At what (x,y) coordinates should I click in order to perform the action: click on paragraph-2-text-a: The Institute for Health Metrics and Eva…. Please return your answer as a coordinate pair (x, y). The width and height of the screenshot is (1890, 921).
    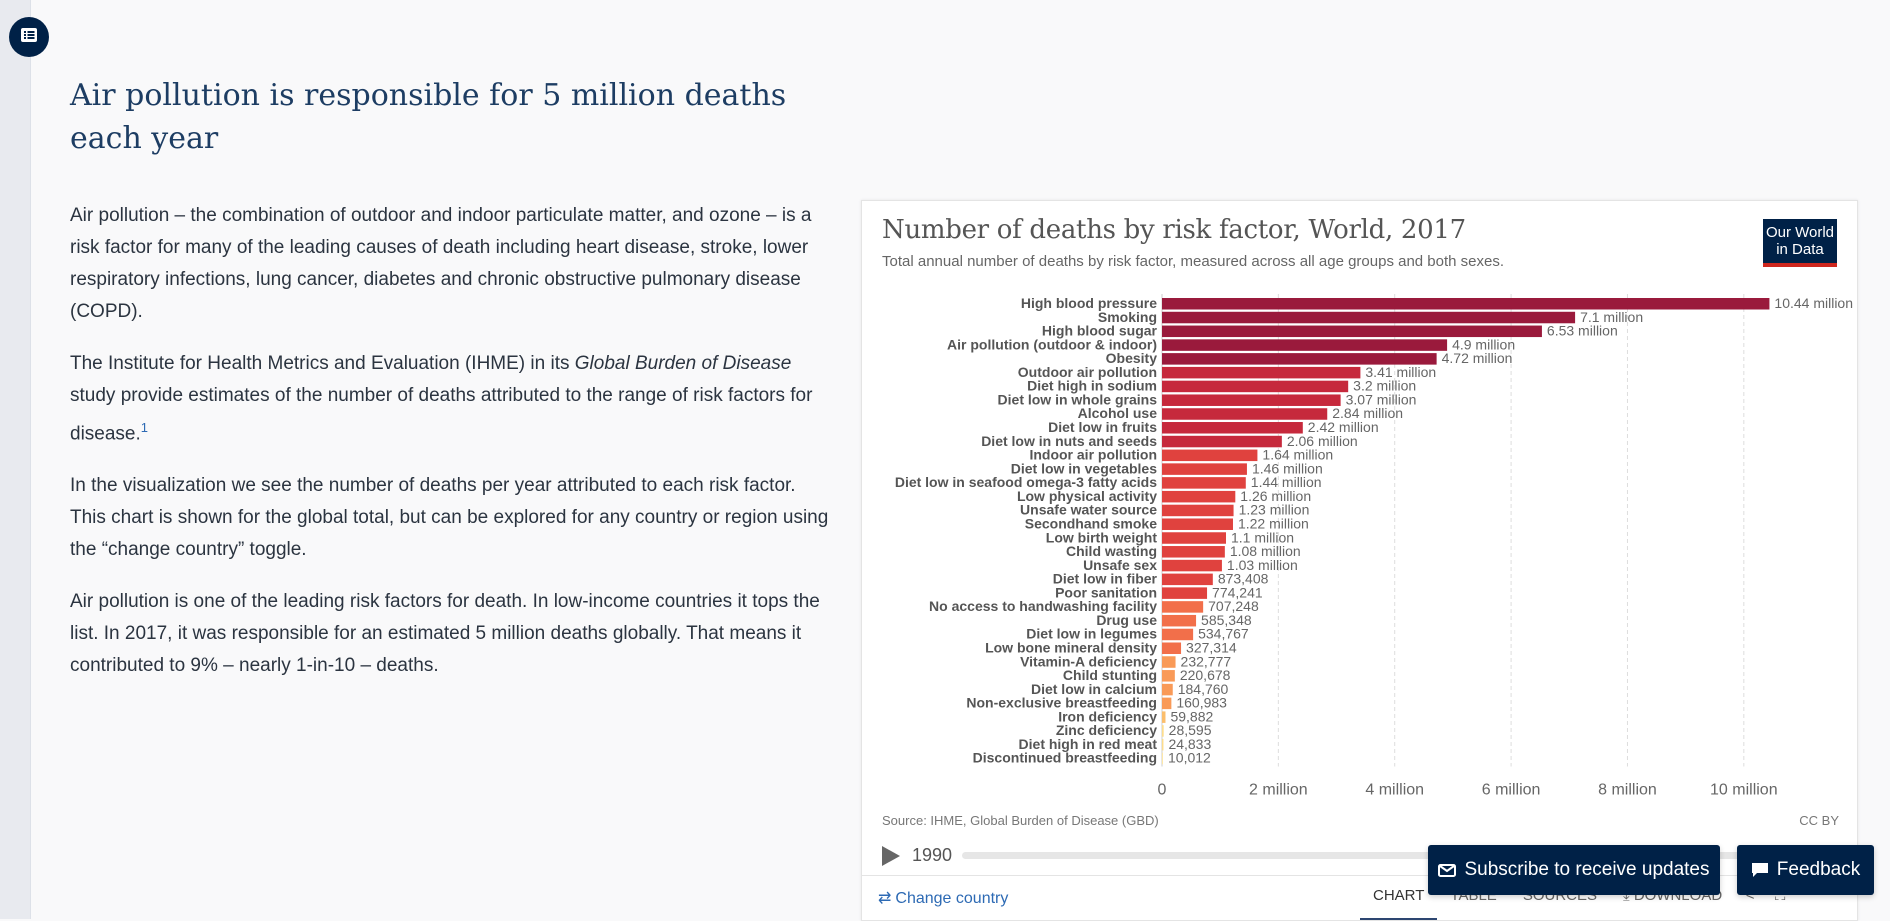
    Looking at the image, I should click on (322, 363).